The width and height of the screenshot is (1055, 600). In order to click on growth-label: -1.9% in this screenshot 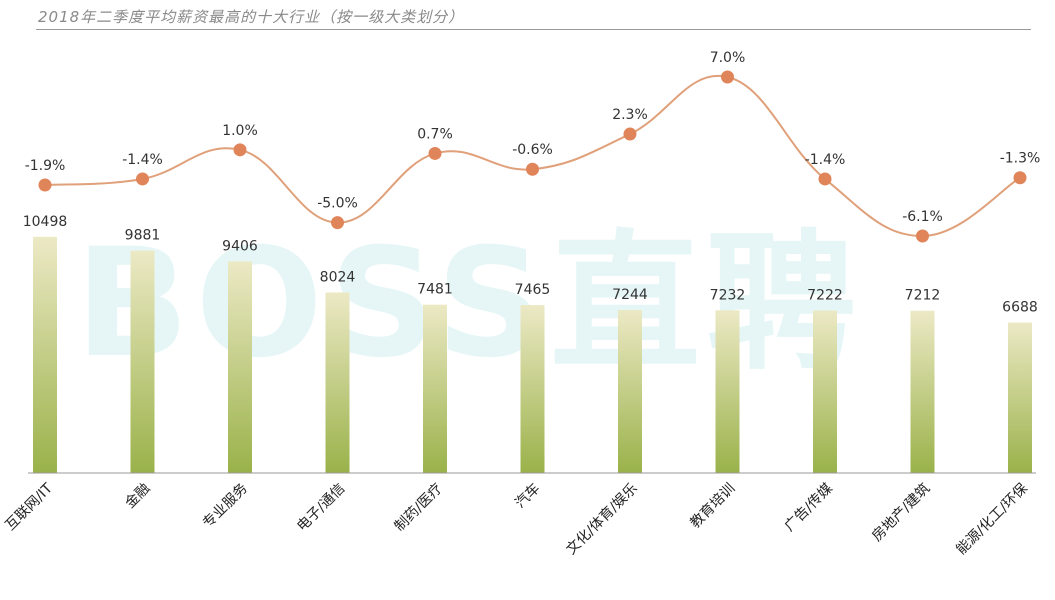, I will do `click(45, 166)`.